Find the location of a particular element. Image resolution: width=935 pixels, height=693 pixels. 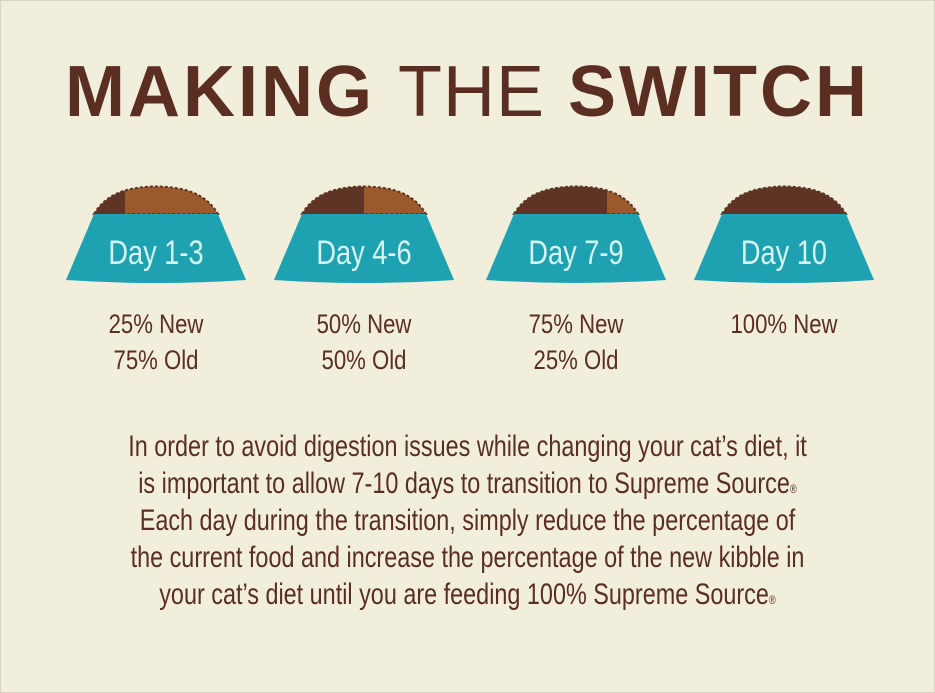

new-percent: 100% New is located at coordinates (784, 324).